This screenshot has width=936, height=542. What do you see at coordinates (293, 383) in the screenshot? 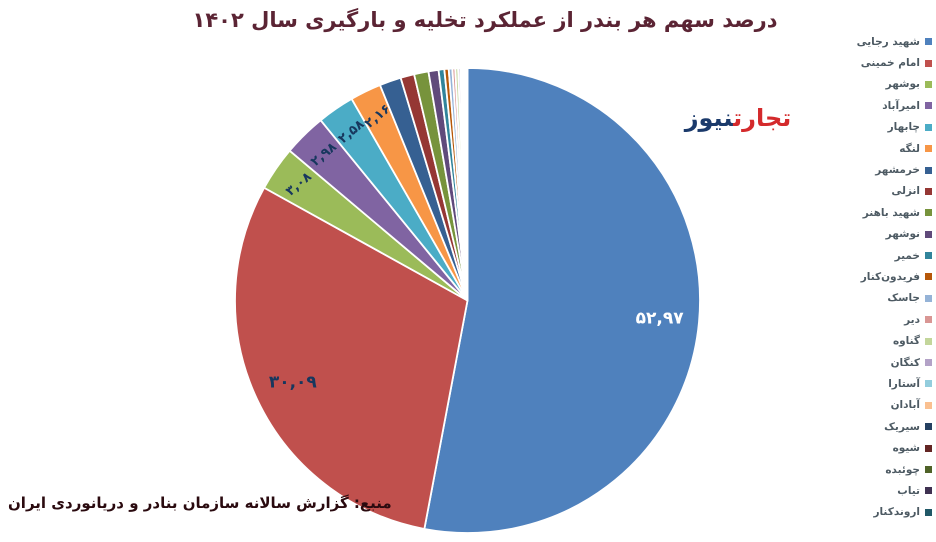
I see `pie-slice-value-label: ۳۰,۰۹` at bounding box center [293, 383].